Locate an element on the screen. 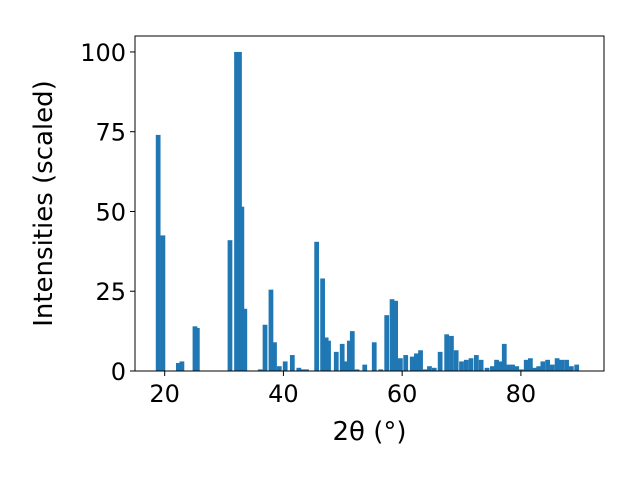 This screenshot has height=480, width=640. y-tick-label: 75 is located at coordinates (110, 133).